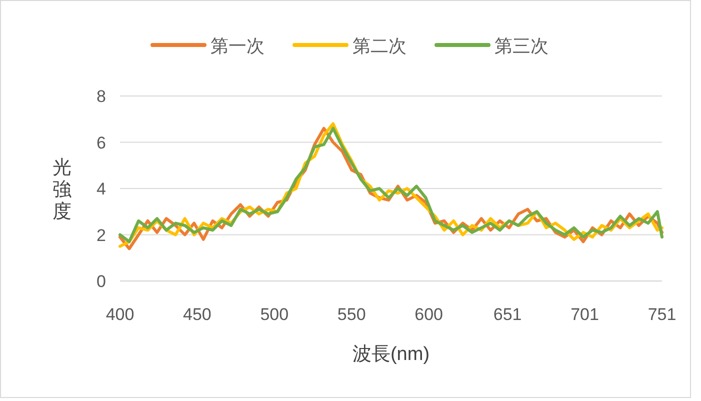 Image resolution: width=701 pixels, height=401 pixels. What do you see at coordinates (662, 314) in the screenshot?
I see `x-tick-label: 751` at bounding box center [662, 314].